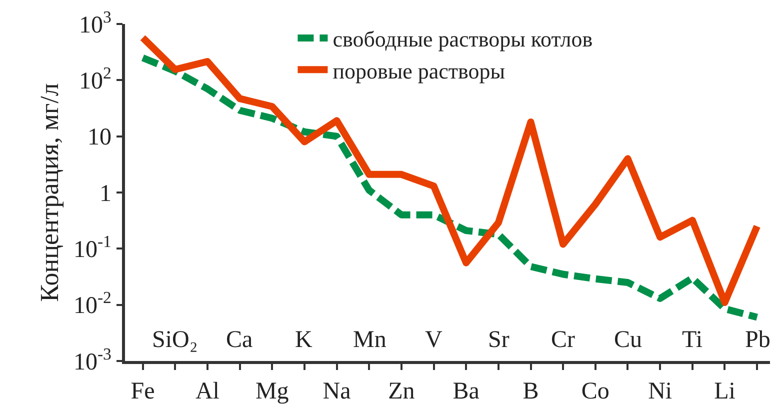 The width and height of the screenshot is (777, 412). What do you see at coordinates (92, 360) in the screenshot?
I see `y-tick-label: 10$^{-3}$` at bounding box center [92, 360].